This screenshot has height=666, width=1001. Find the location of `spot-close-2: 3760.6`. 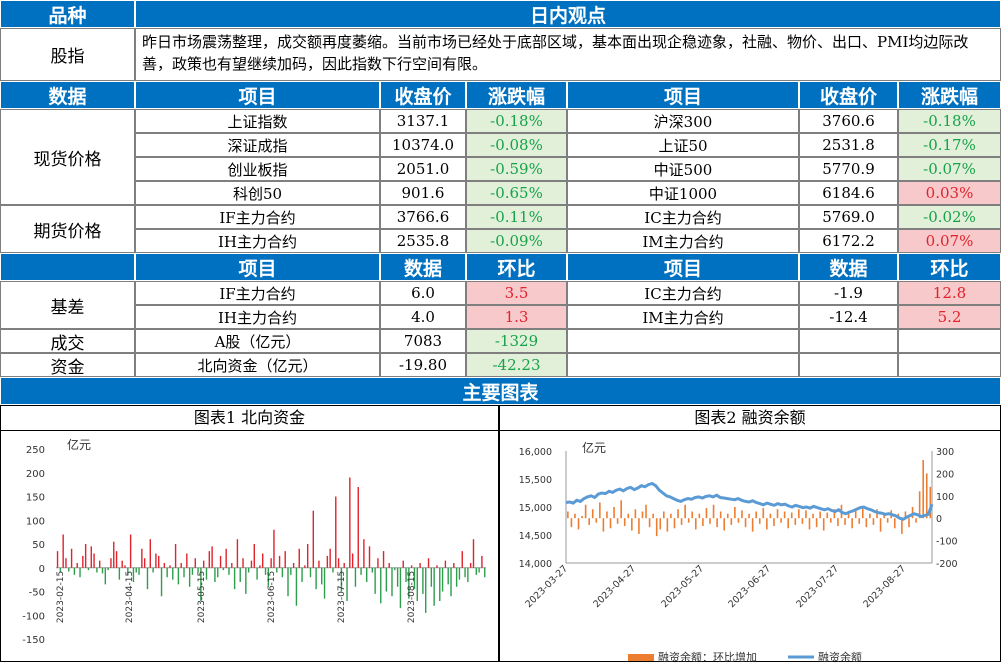

spot-close-2: 3760.6 is located at coordinates (848, 121).